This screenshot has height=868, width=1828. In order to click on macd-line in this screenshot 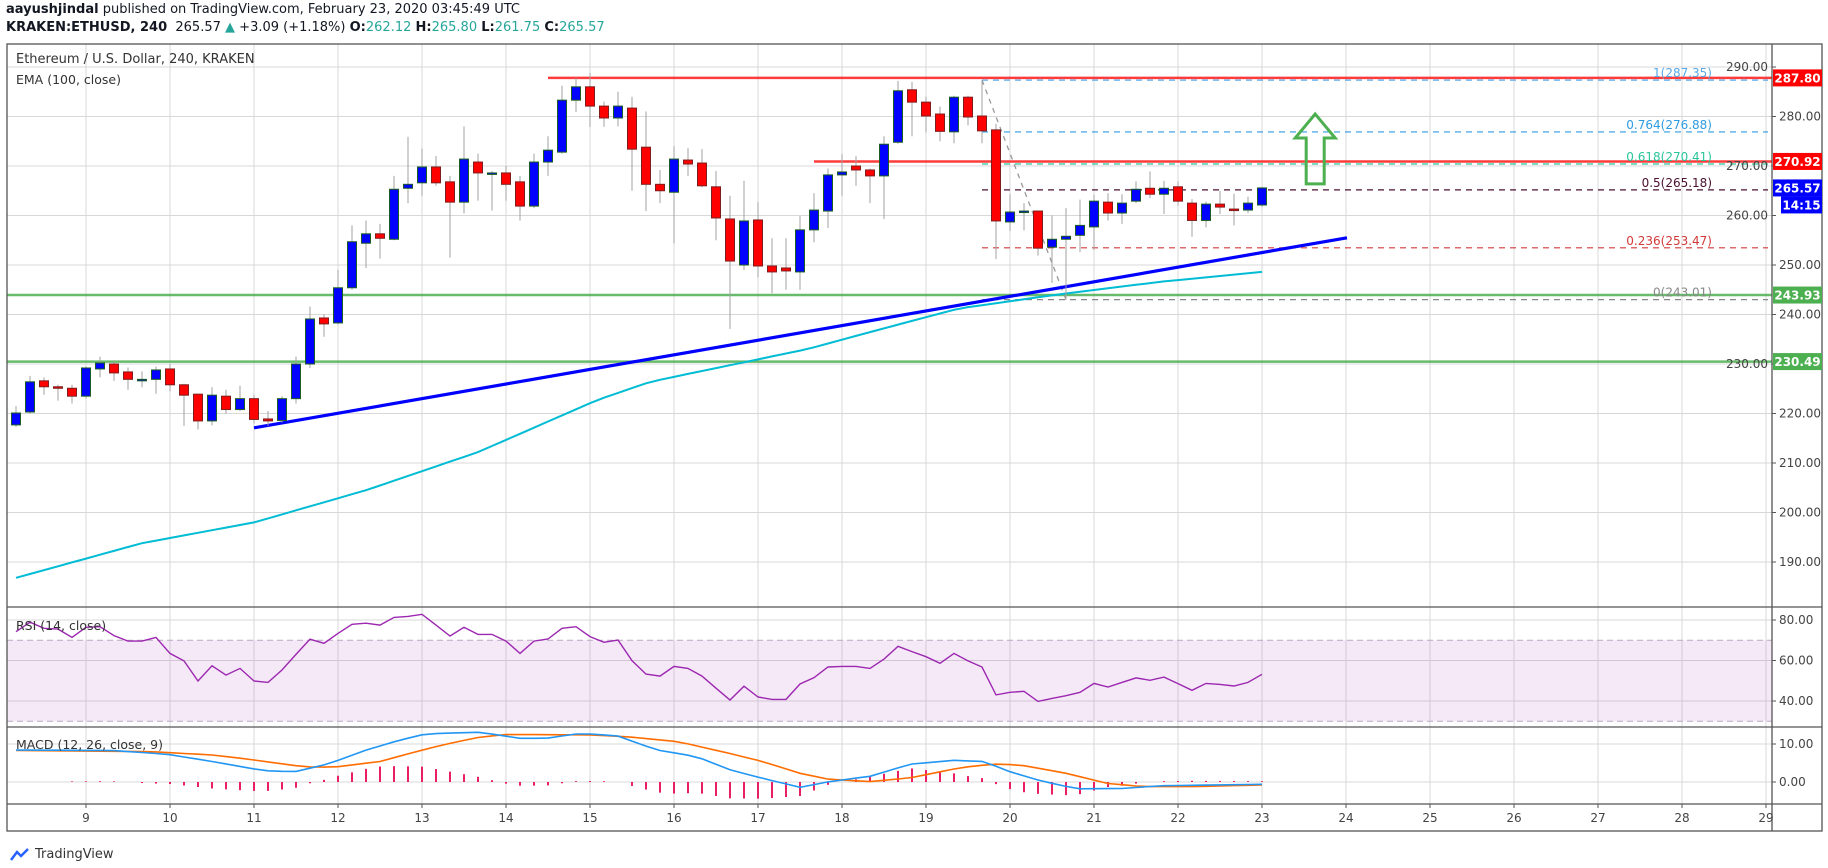, I will do `click(639, 760)`.